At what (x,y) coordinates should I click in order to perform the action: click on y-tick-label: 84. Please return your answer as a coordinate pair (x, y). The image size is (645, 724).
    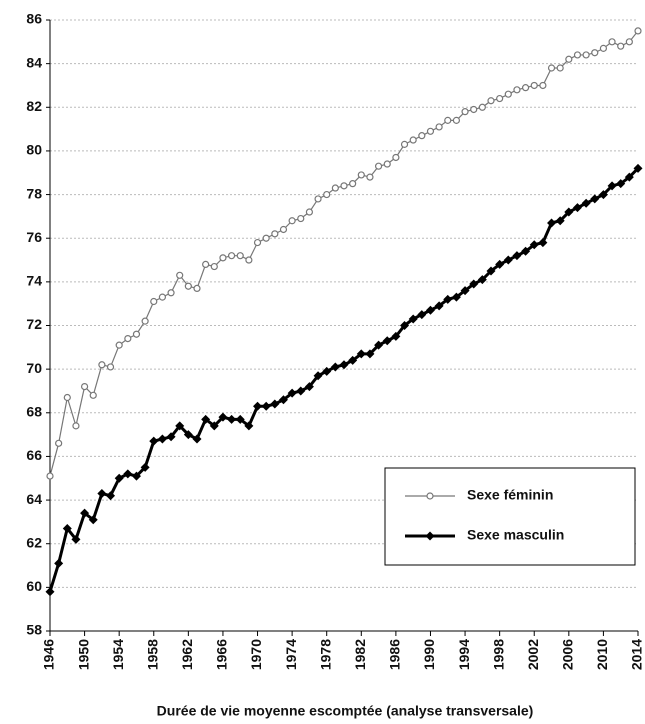
    Looking at the image, I should click on (34, 62).